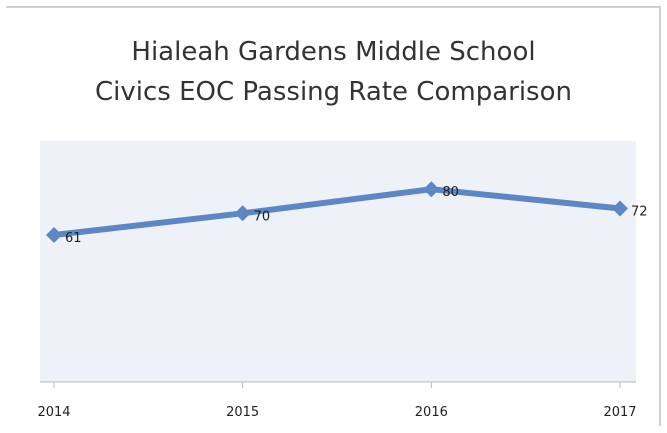 The height and width of the screenshot is (433, 667). Describe the element at coordinates (431, 189) in the screenshot. I see `data-point-2016` at that location.